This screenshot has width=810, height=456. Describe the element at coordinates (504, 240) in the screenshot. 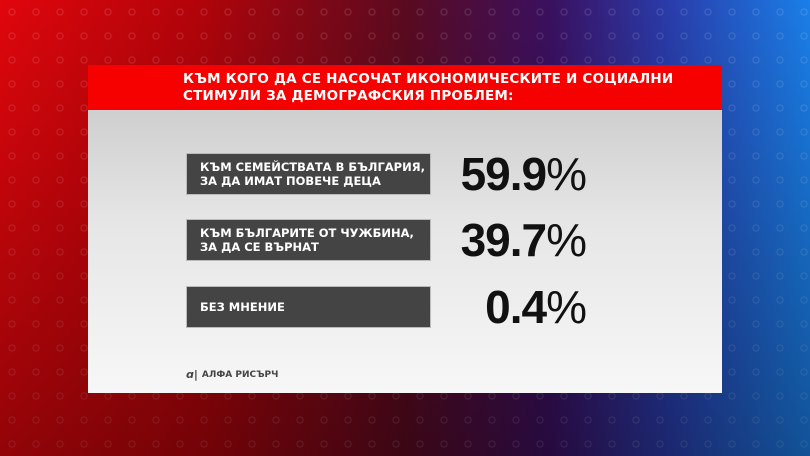

I see `value-number: 39.7` at that location.